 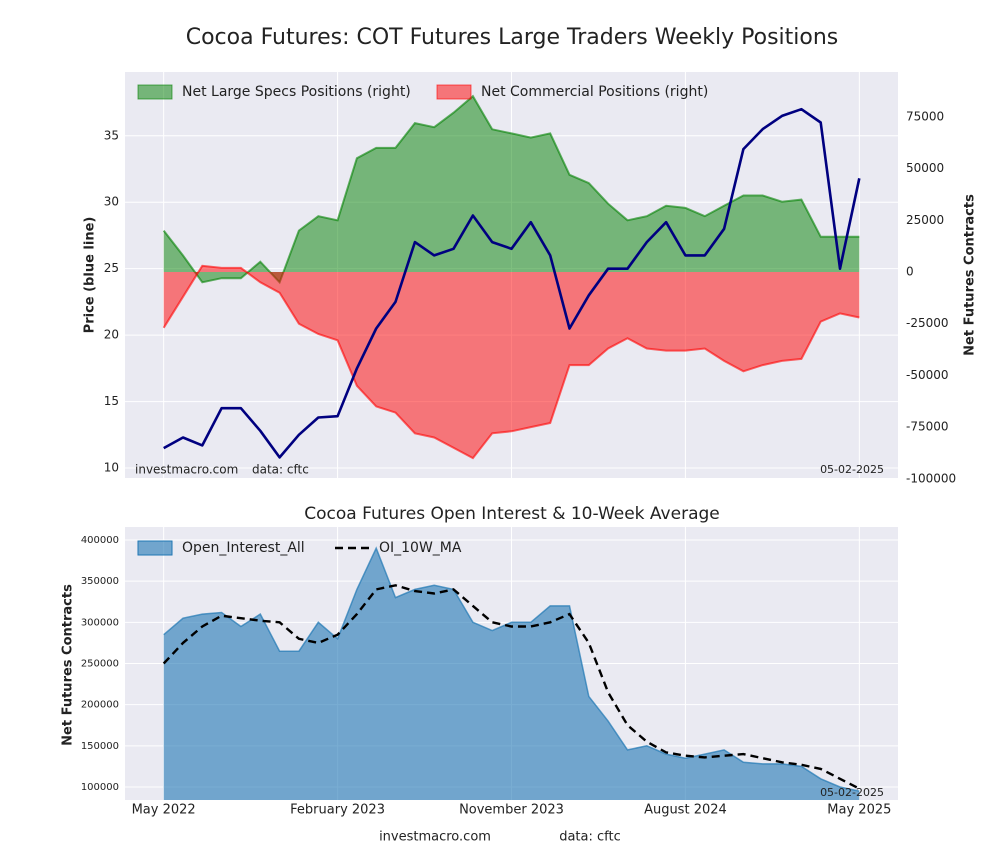 I want to click on x-tick-label: May 2025, so click(x=859, y=810).